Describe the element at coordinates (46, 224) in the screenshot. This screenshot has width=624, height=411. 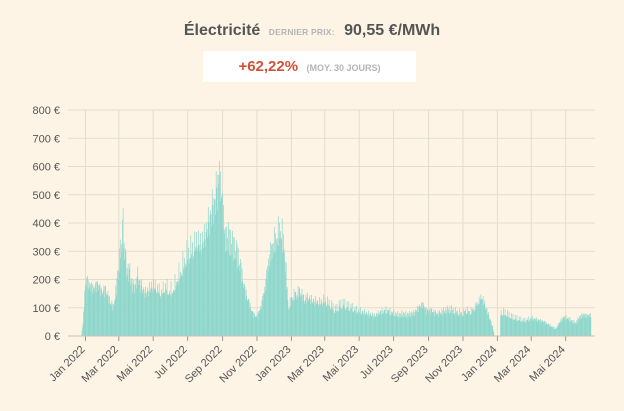
I see `y-tick-label: 400 €` at that location.